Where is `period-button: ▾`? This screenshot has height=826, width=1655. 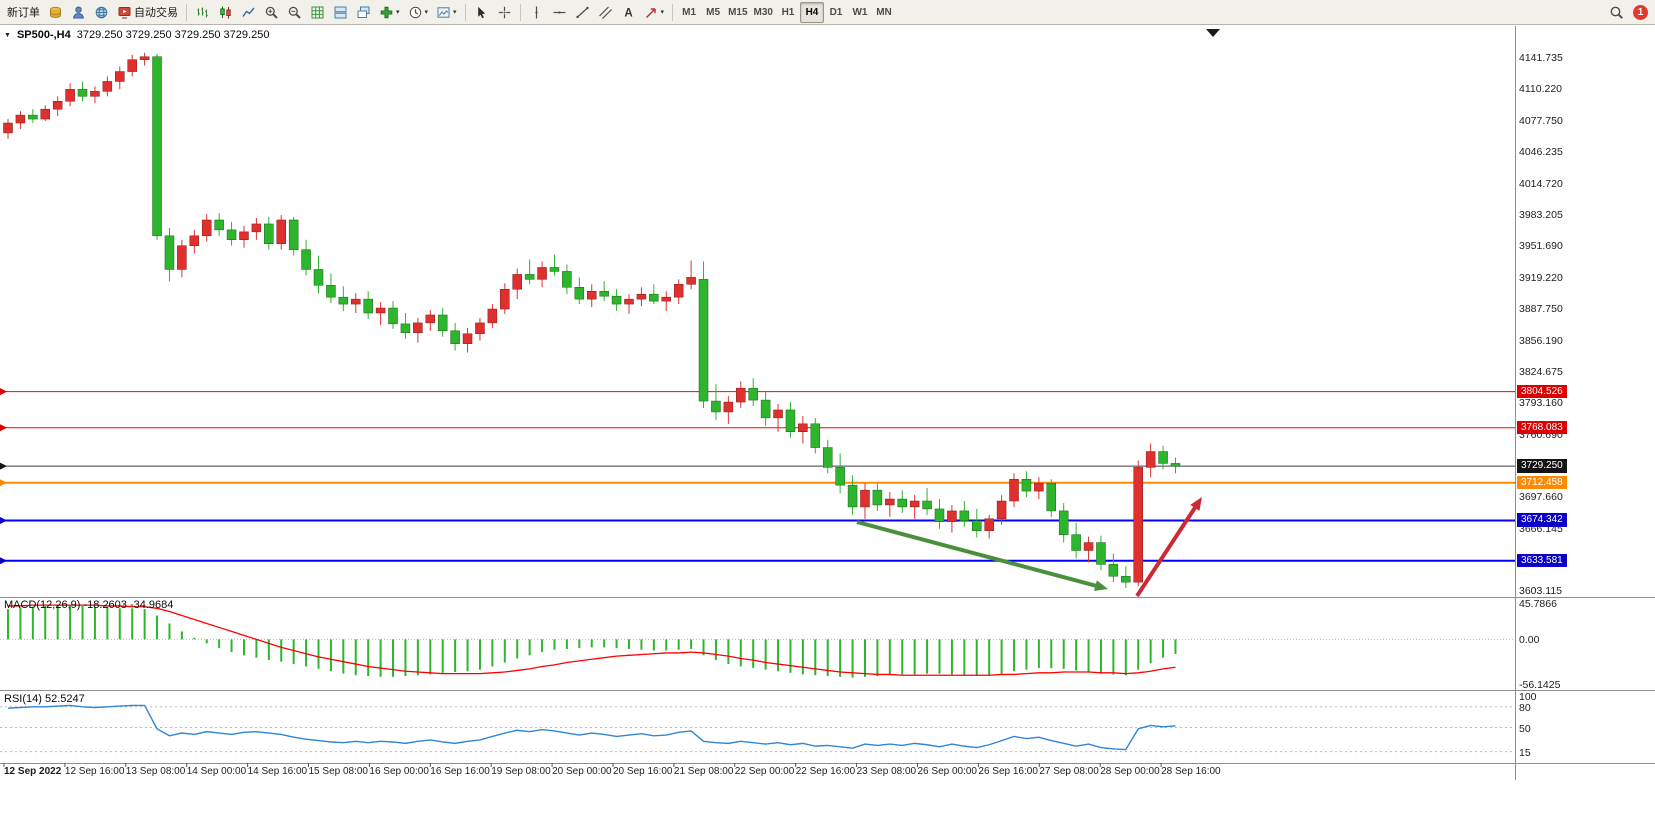 period-button: ▾ is located at coordinates (418, 12).